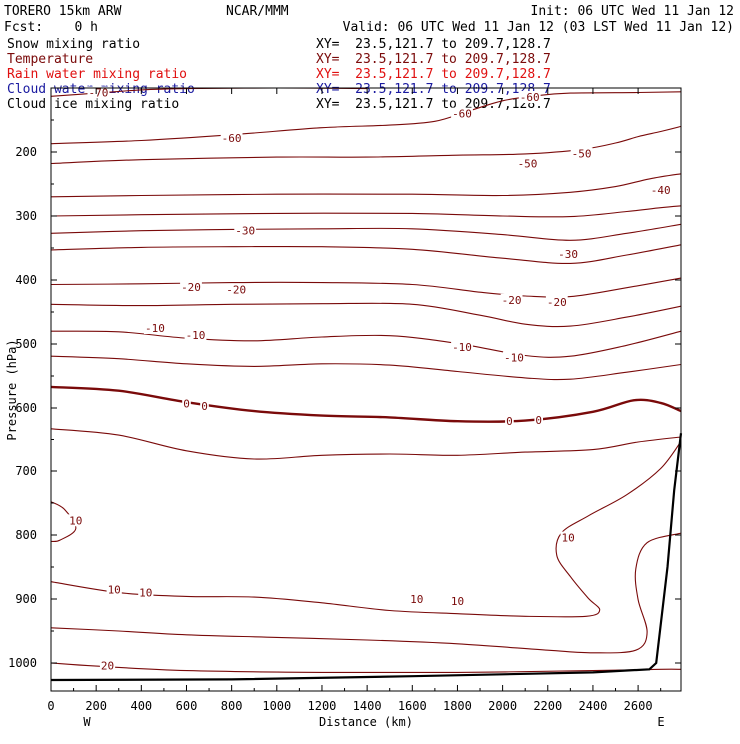 The image size is (740, 744). Describe the element at coordinates (322, 706) in the screenshot. I see `x-tick-label-1200: 1200` at that location.